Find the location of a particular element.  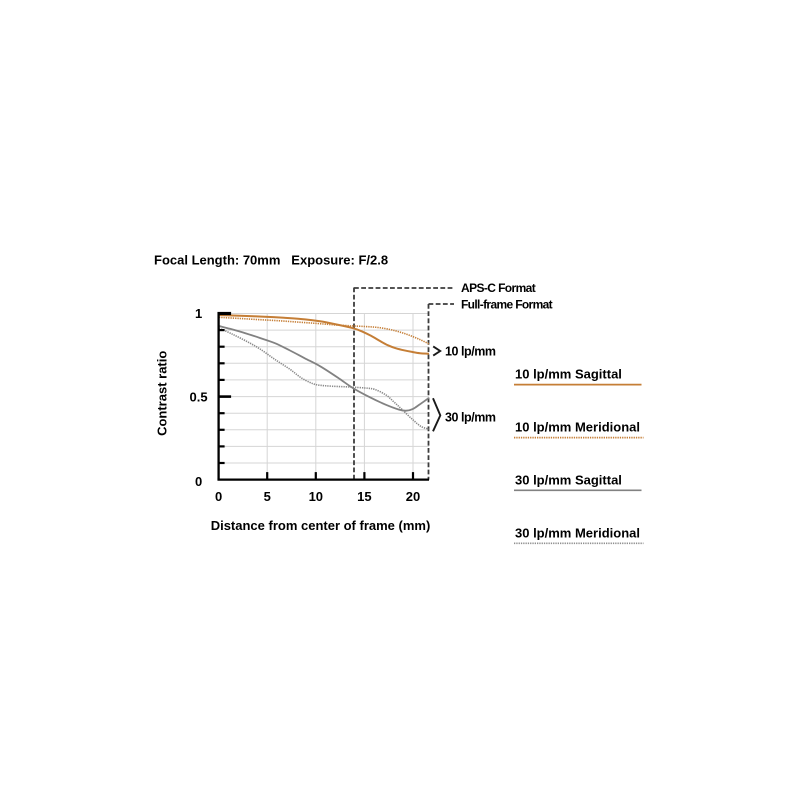

svg-text: 15 is located at coordinates (364, 496).